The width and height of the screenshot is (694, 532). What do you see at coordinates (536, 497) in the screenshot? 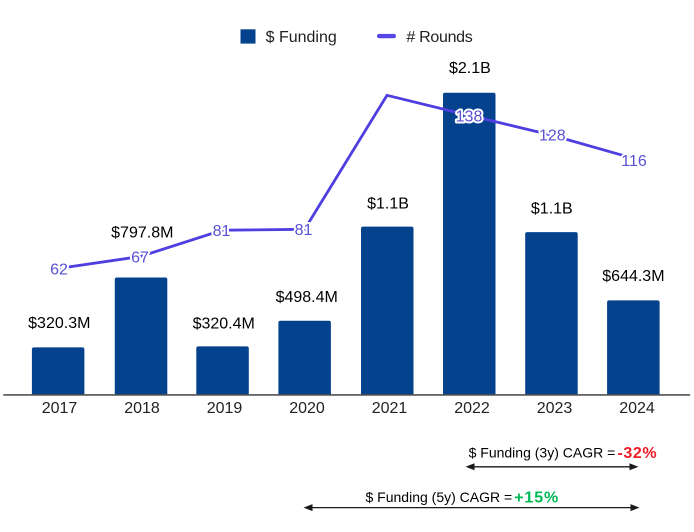
I see `svg-text: +15%` at bounding box center [536, 497].